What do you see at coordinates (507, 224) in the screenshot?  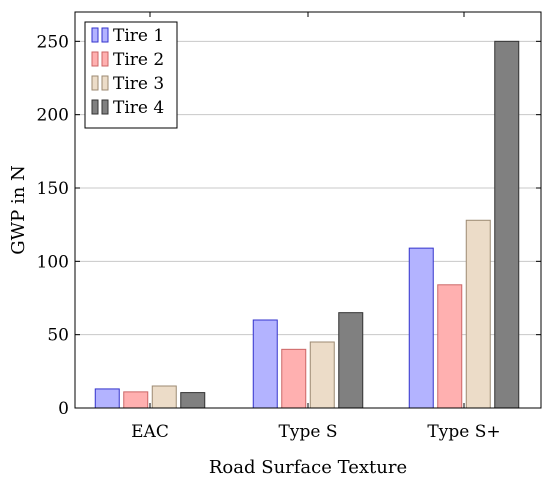 I see `bar-tire-4-type-s-` at bounding box center [507, 224].